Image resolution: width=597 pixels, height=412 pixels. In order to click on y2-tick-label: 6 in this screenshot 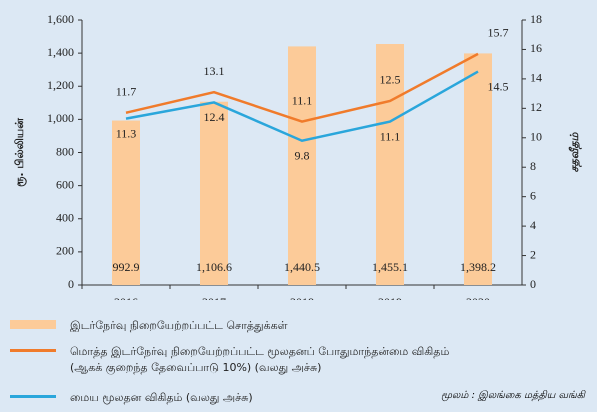, I will do `click(533, 195)`.